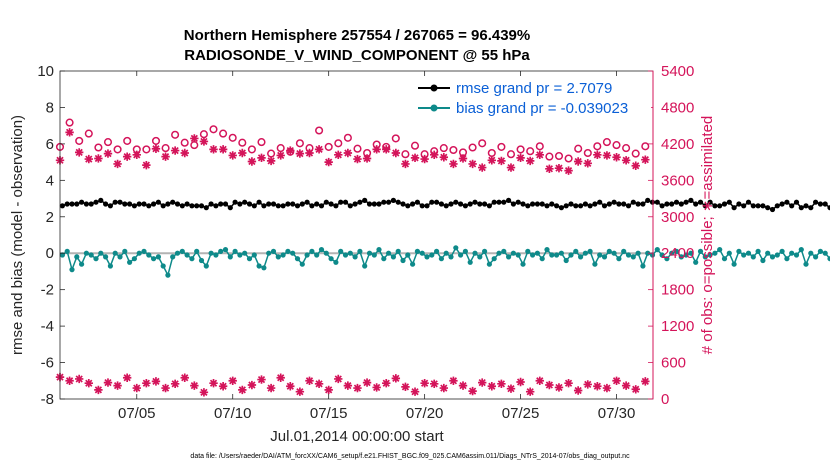  What do you see at coordinates (444, 261) in the screenshot?
I see `bias-series` at bounding box center [444, 261].